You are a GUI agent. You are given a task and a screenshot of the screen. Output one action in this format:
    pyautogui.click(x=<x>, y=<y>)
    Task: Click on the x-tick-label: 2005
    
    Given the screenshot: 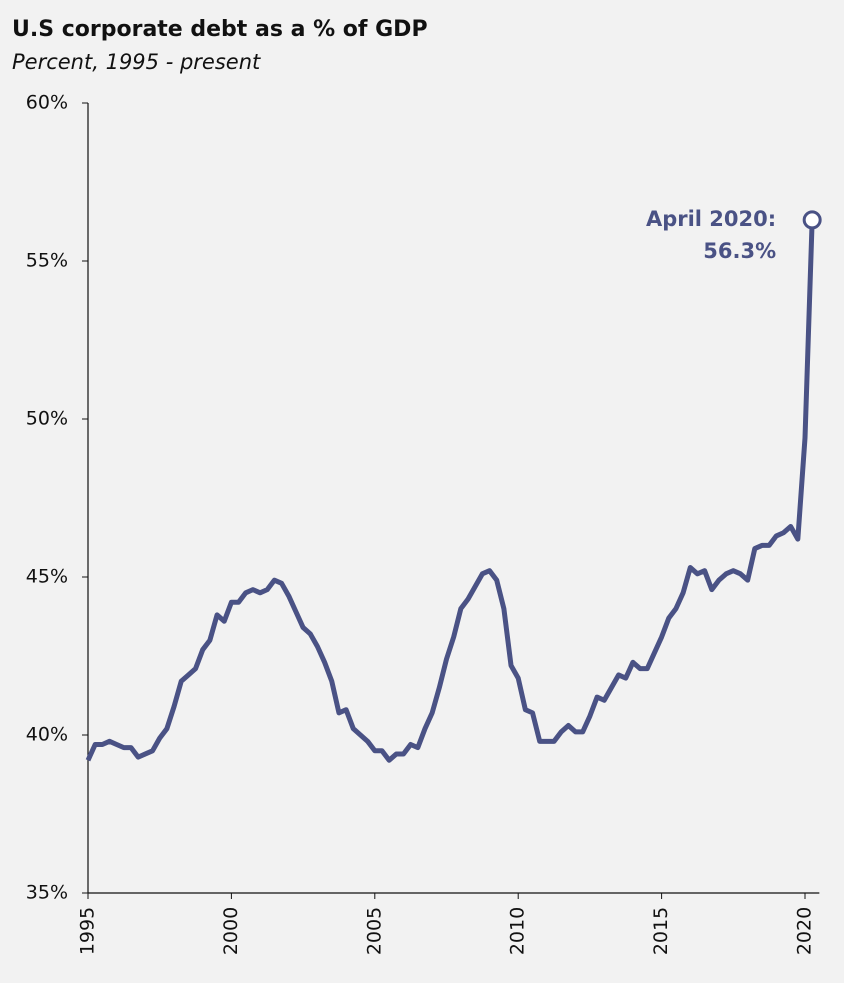 What is the action you would take?
    pyautogui.click(x=374, y=931)
    